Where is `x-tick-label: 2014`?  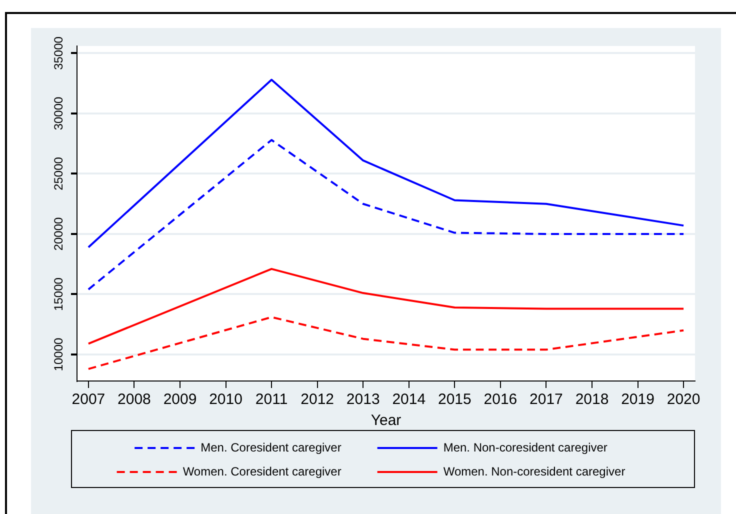
x-tick-label: 2014 is located at coordinates (409, 399).